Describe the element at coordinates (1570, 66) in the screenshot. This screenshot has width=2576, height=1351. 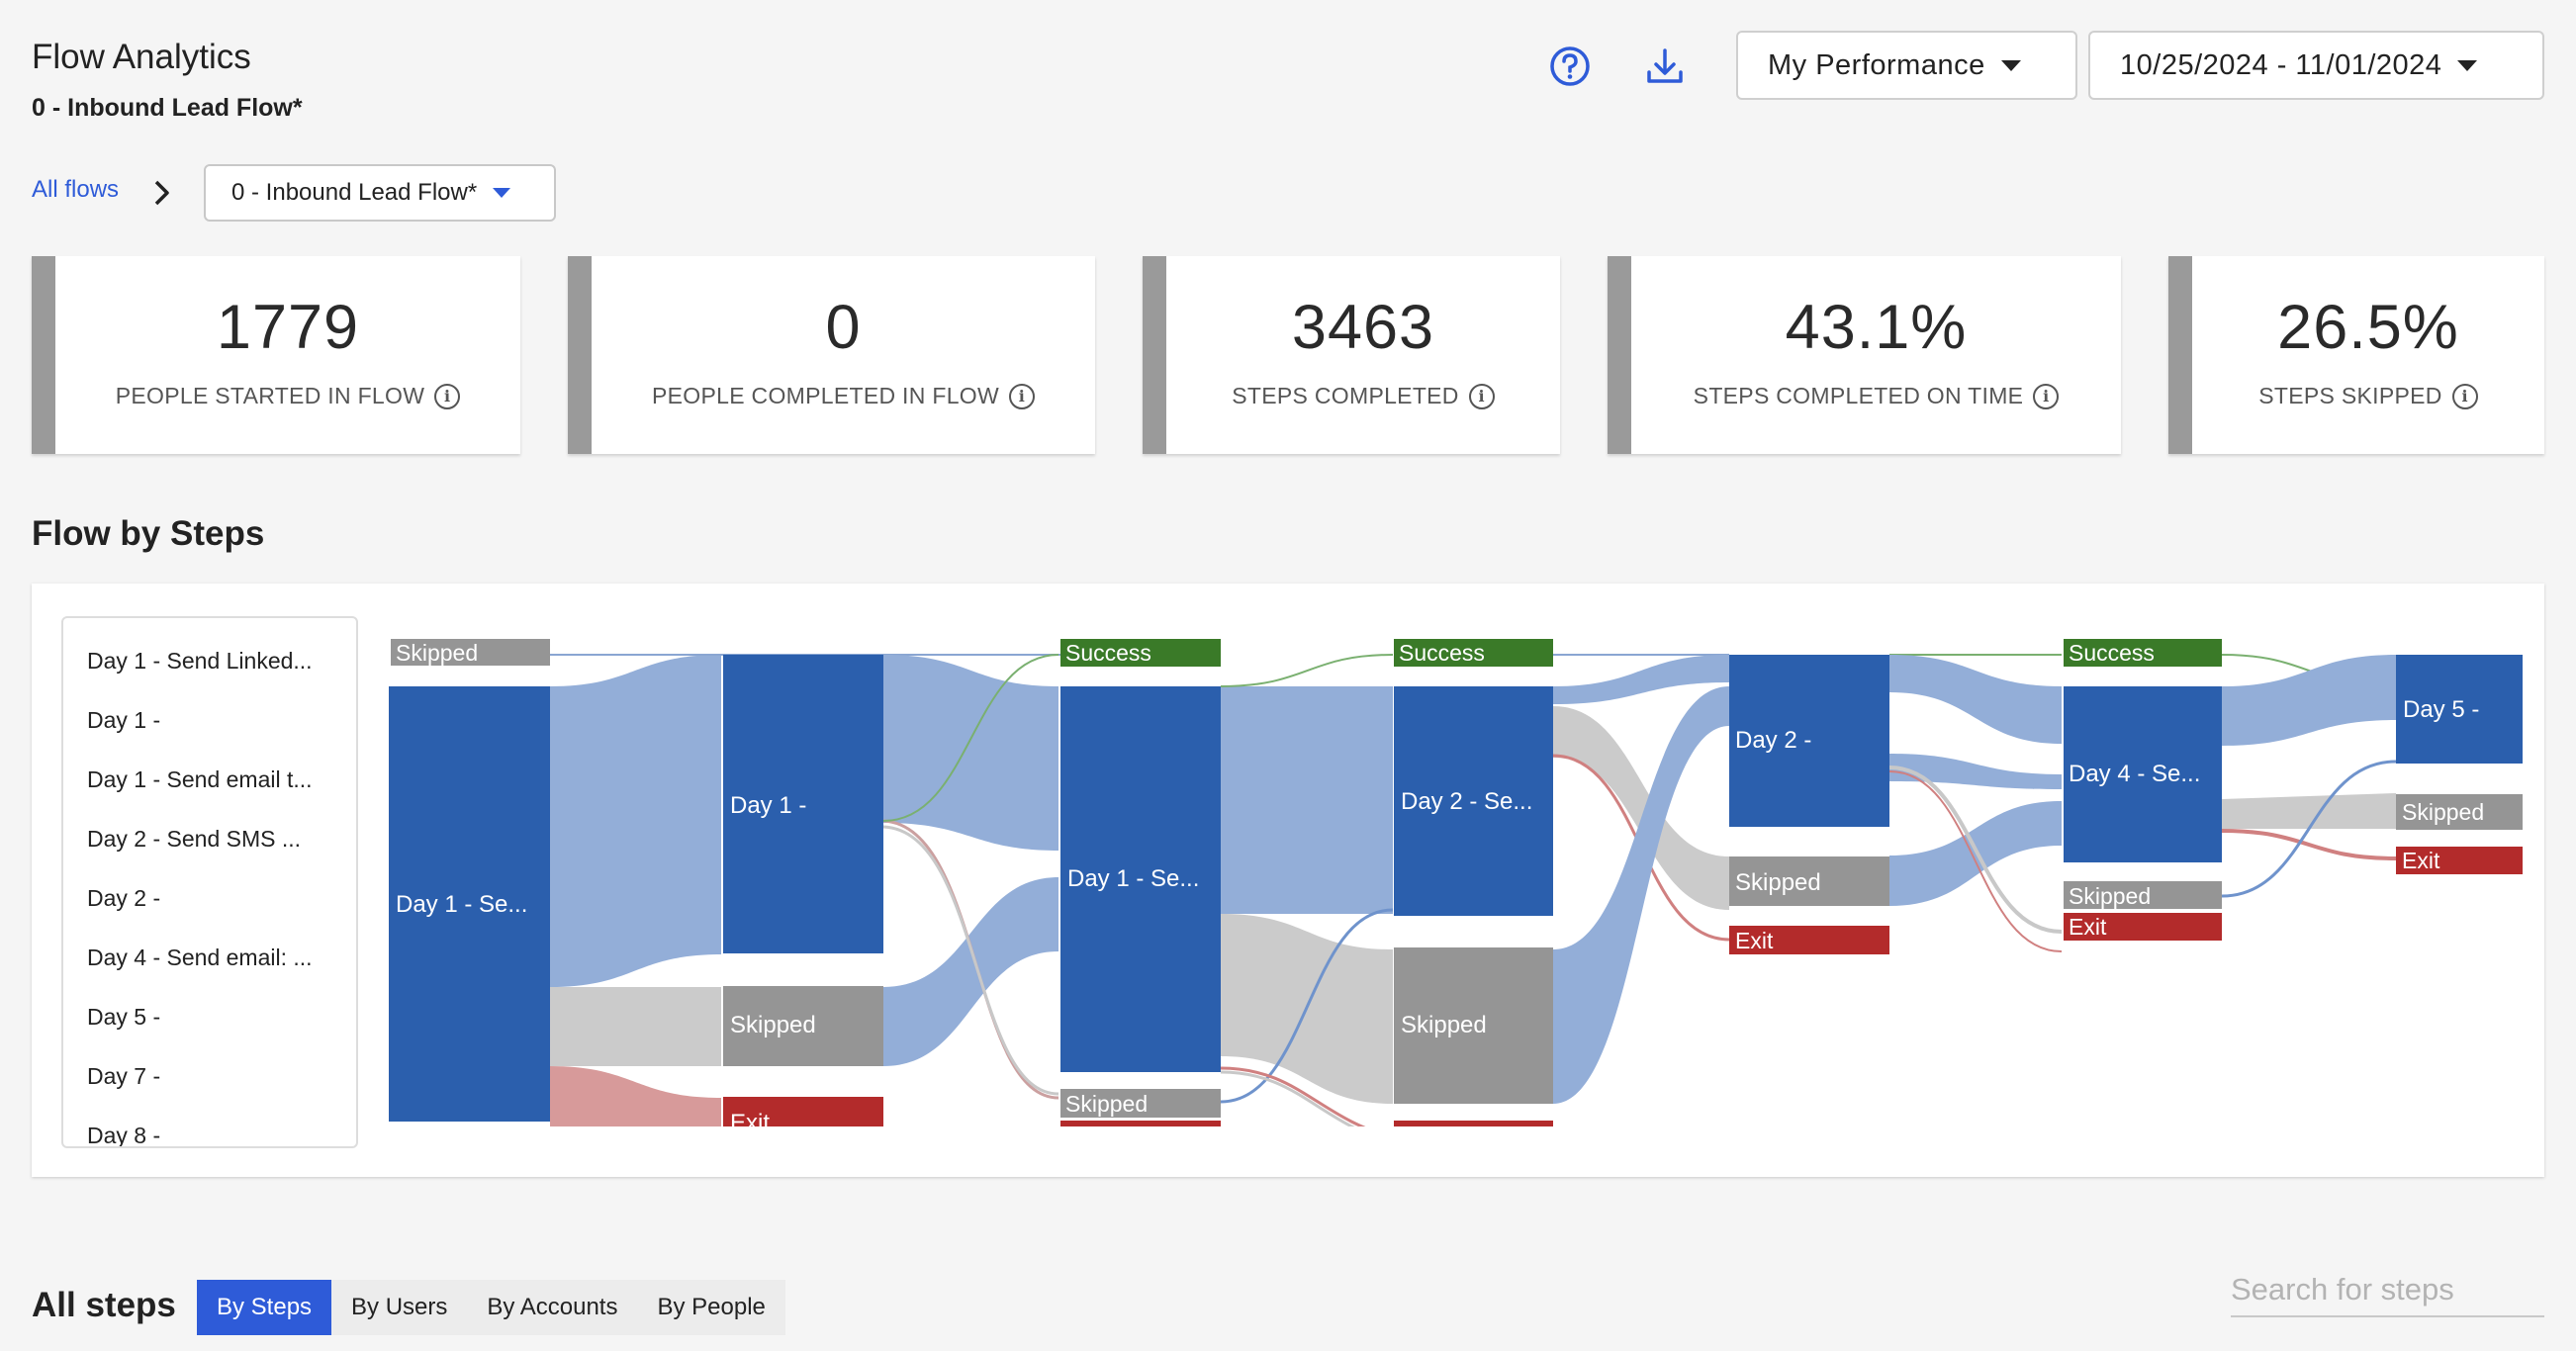
I see `help-button` at that location.